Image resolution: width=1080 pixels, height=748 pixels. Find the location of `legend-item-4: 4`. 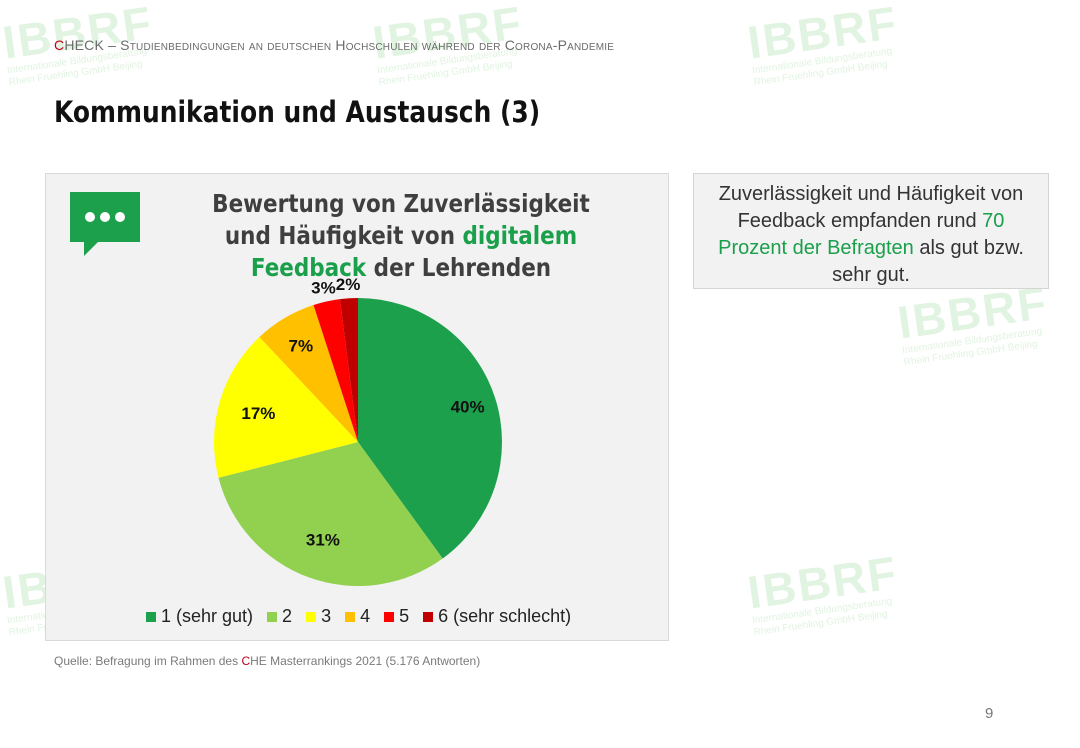

legend-item-4: 4 is located at coordinates (357, 616).